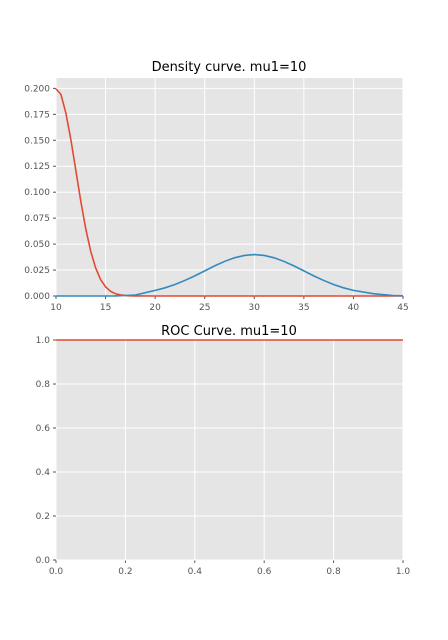 The height and width of the screenshot is (640, 448). Describe the element at coordinates (37, 193) in the screenshot. I see `density-y-tick-label: 0.100` at that location.